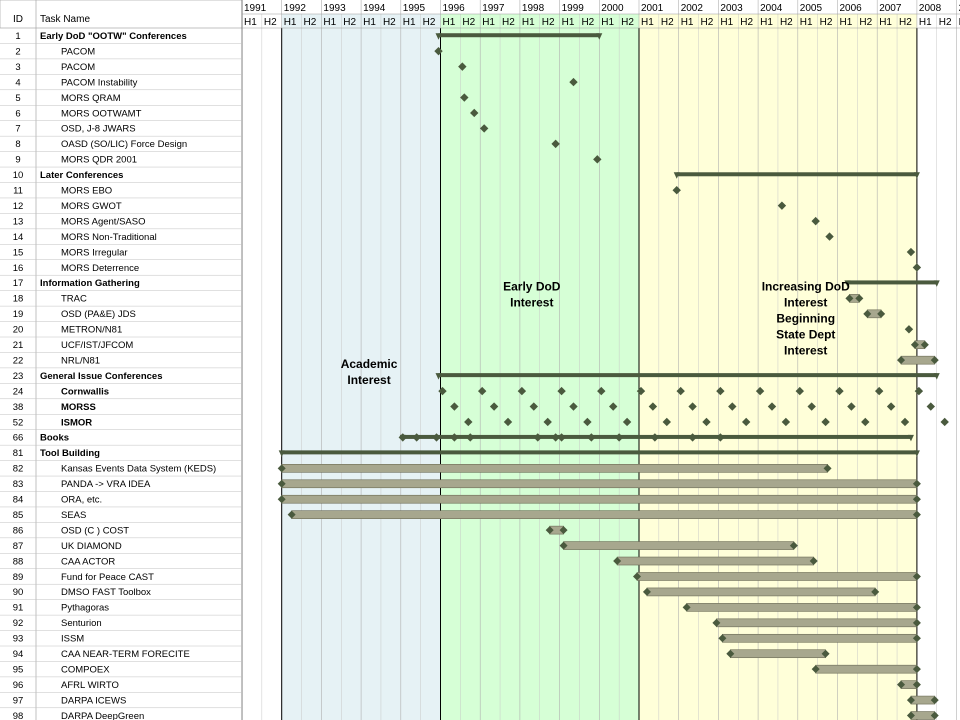 This screenshot has height=720, width=960. Describe the element at coordinates (85, 391) in the screenshot. I see `task-name: Cornwallis` at that location.